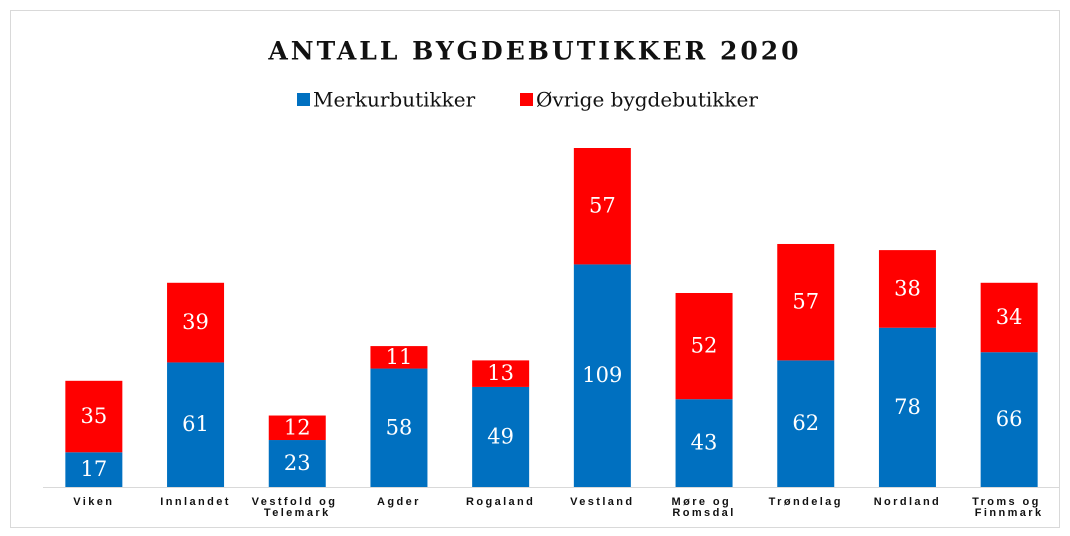 This screenshot has height=536, width=1070. What do you see at coordinates (399, 502) in the screenshot?
I see `x-tick-label: Agder` at bounding box center [399, 502].